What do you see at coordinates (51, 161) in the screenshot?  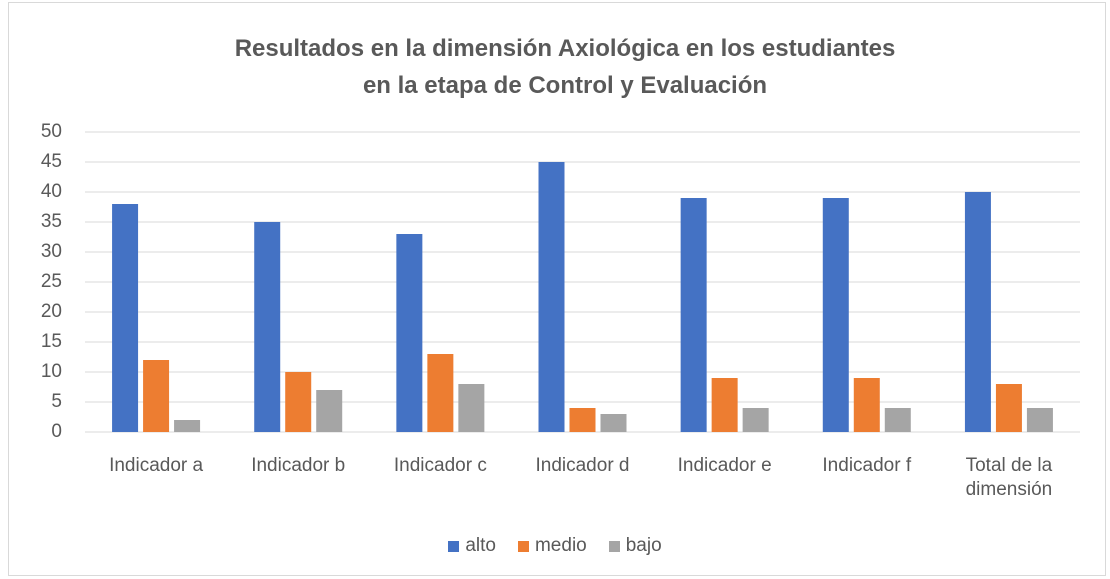 I see `y-tick-label: 45` at bounding box center [51, 161].